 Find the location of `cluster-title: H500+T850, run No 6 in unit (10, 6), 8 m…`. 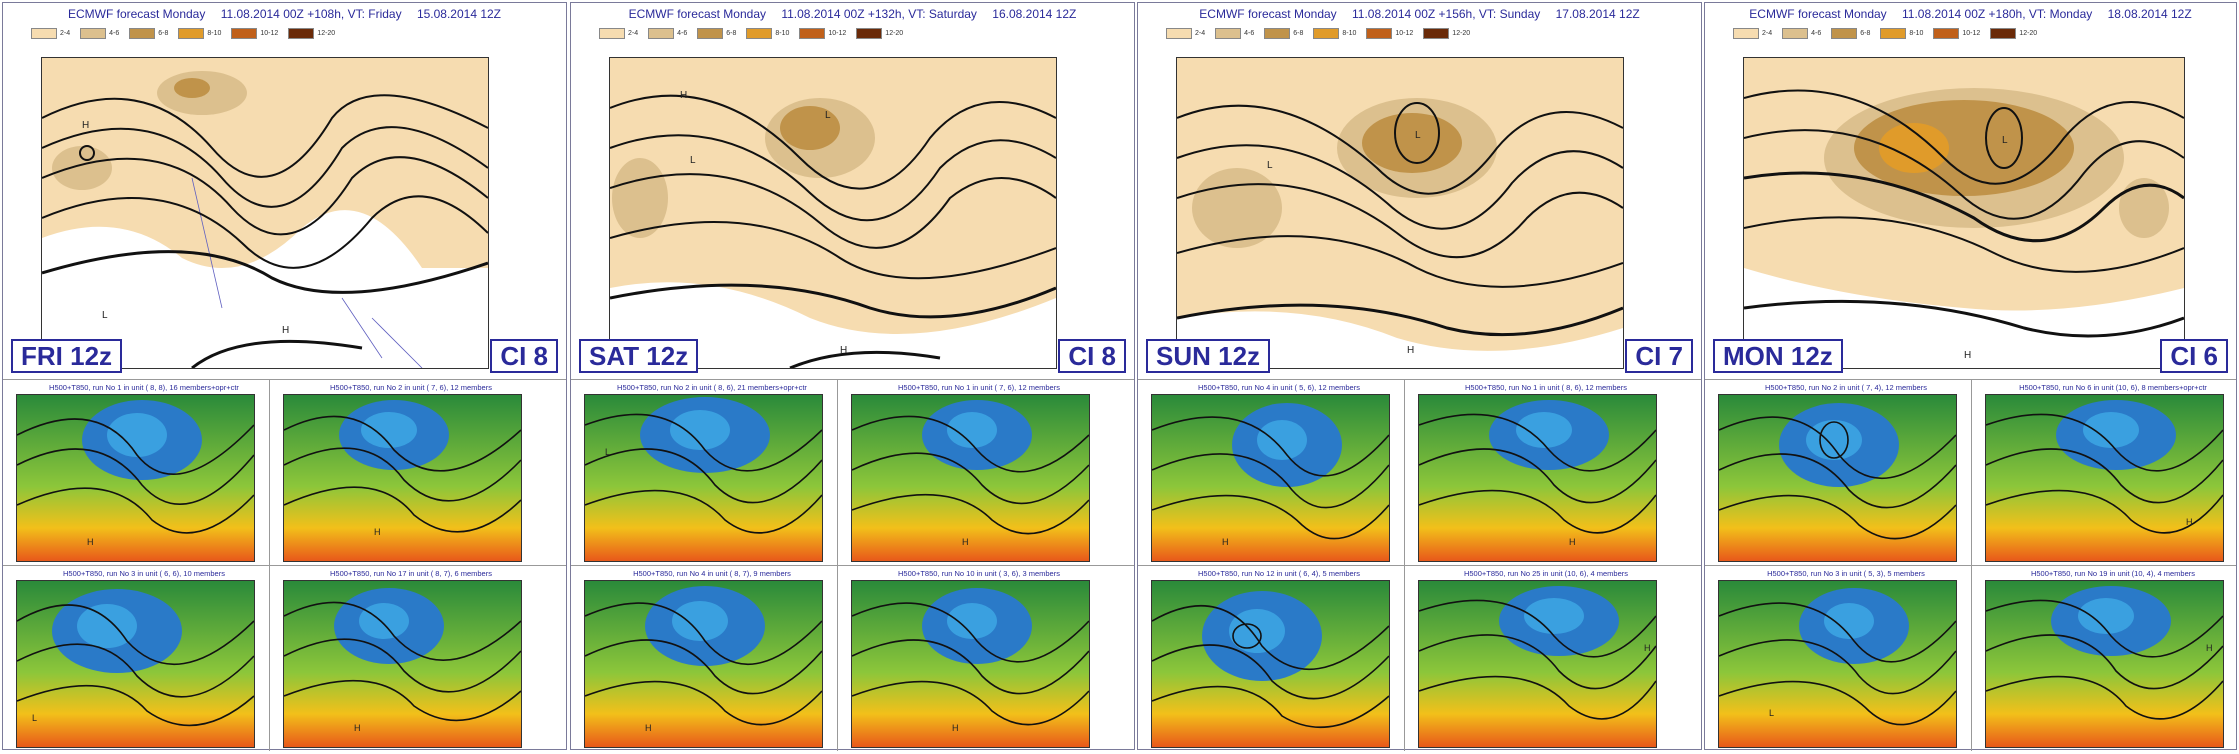

cluster-title: H500+T850, run No 6 in unit (10, 6), 8 m… is located at coordinates (2113, 387).